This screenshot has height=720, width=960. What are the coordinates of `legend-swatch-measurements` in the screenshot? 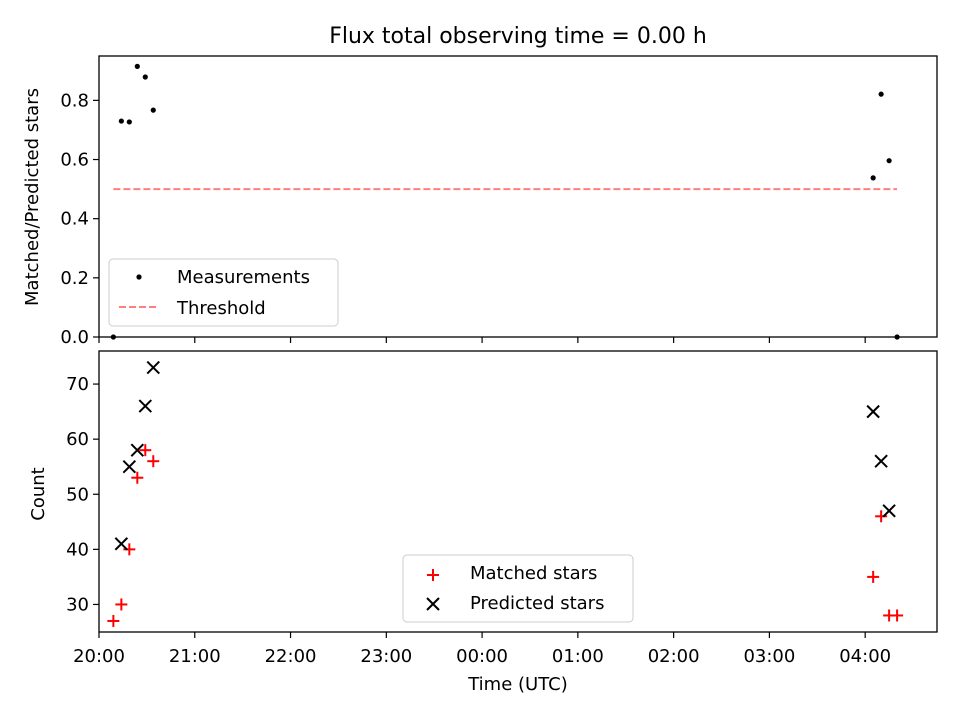 It's located at (139, 277).